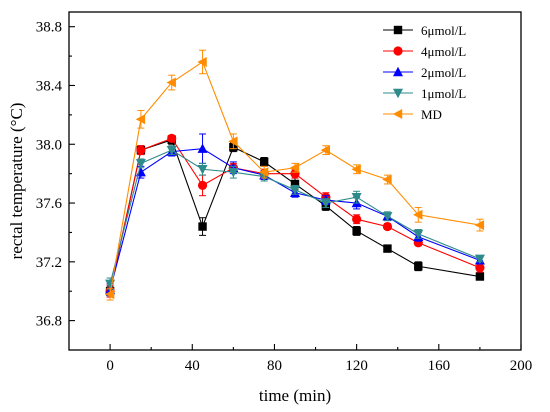 The image size is (550, 412). What do you see at coordinates (295, 395) in the screenshot?
I see `x-axis-title: time (min)` at bounding box center [295, 395].